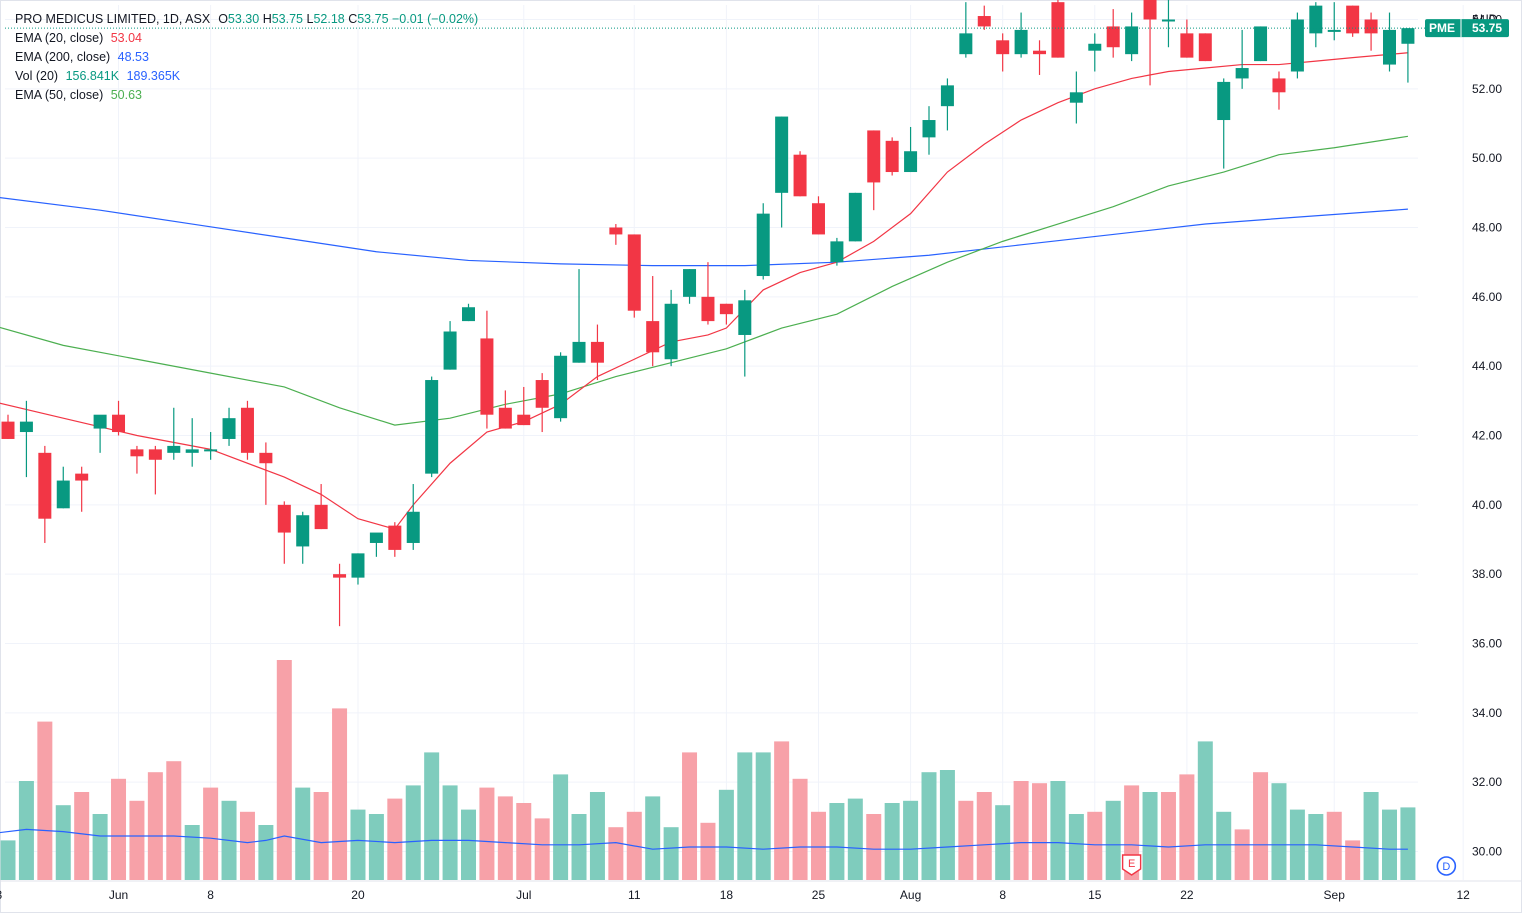 The image size is (1523, 914). Describe the element at coordinates (910, 895) in the screenshot. I see `x-tick-label: Aug` at that location.